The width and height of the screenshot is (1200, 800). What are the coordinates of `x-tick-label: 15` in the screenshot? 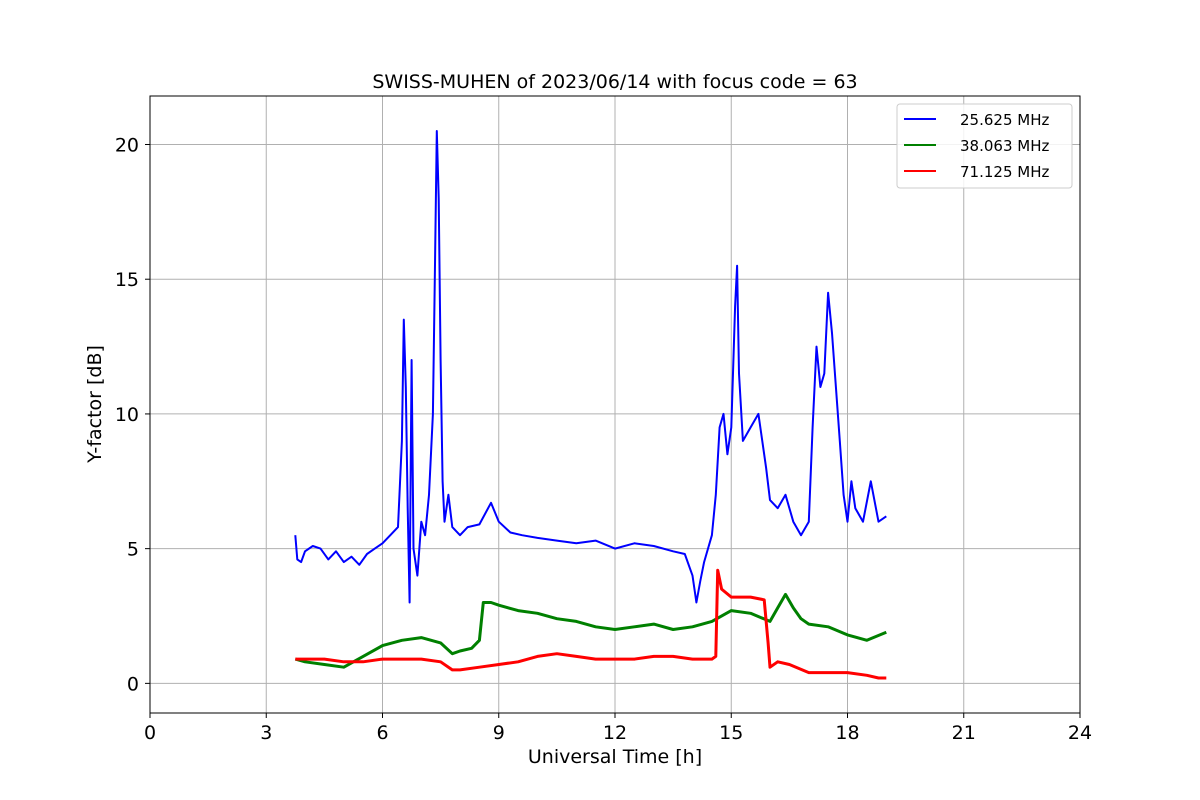 It's located at (731, 733).